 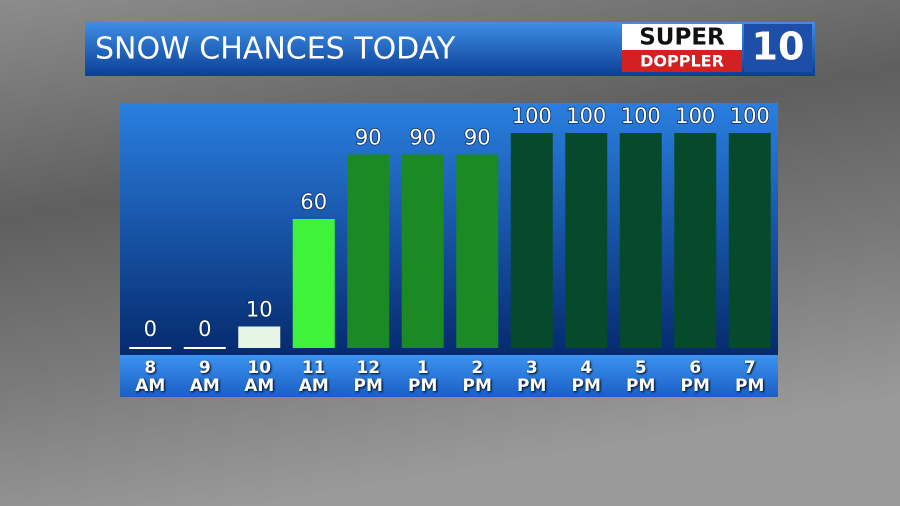 I want to click on x-tick-label: 3 PM, so click(x=532, y=377).